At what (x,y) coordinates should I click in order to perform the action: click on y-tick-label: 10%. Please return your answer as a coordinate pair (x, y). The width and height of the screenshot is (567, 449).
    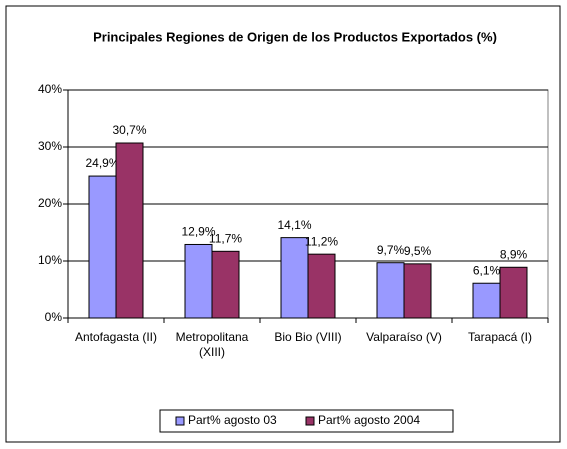
    Looking at the image, I should click on (50, 260).